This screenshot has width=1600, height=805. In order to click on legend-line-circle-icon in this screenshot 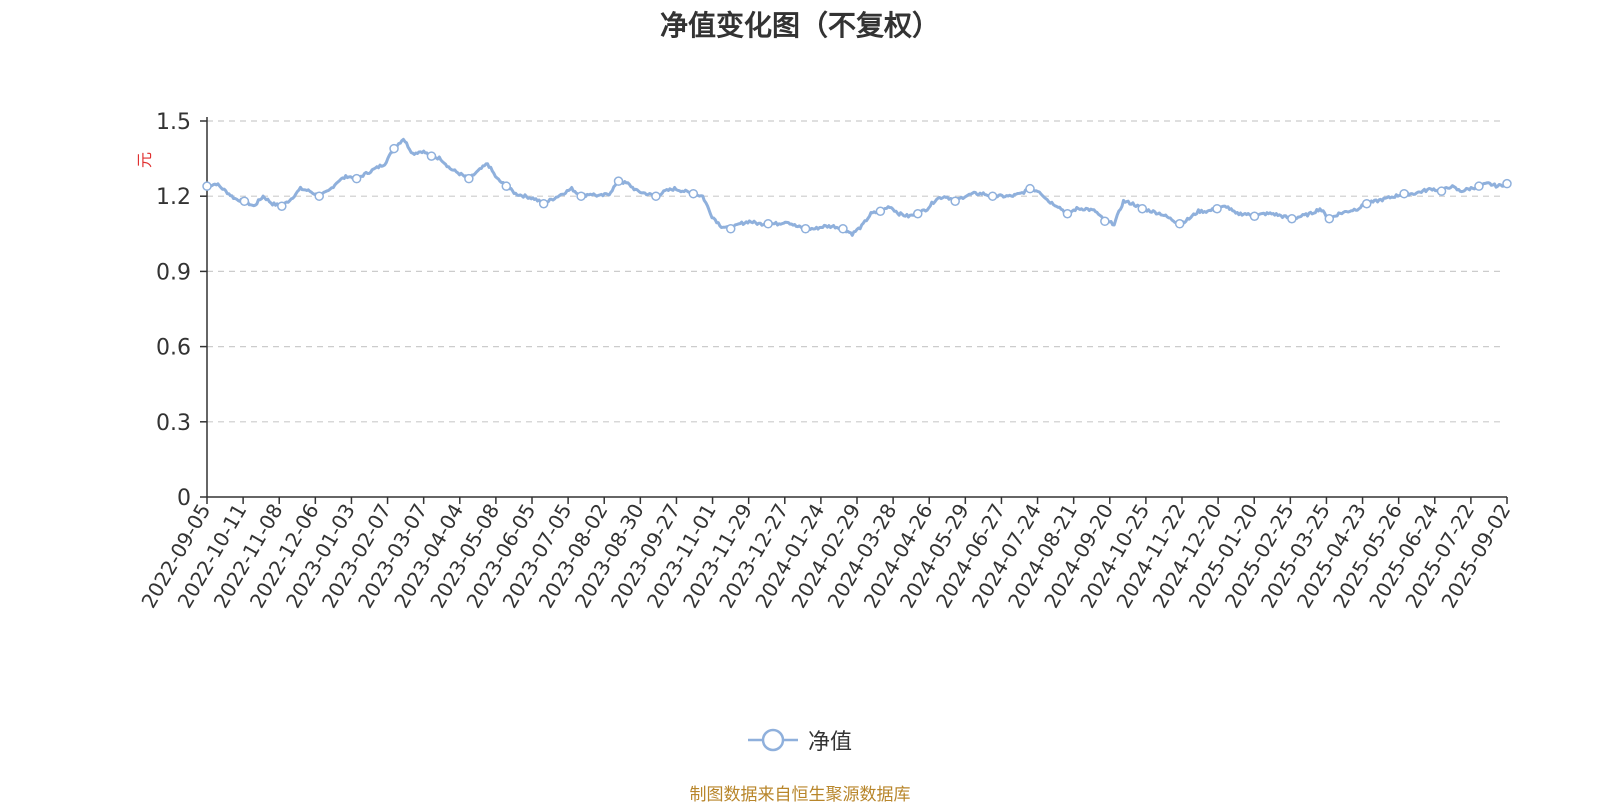, I will do `click(772, 740)`.